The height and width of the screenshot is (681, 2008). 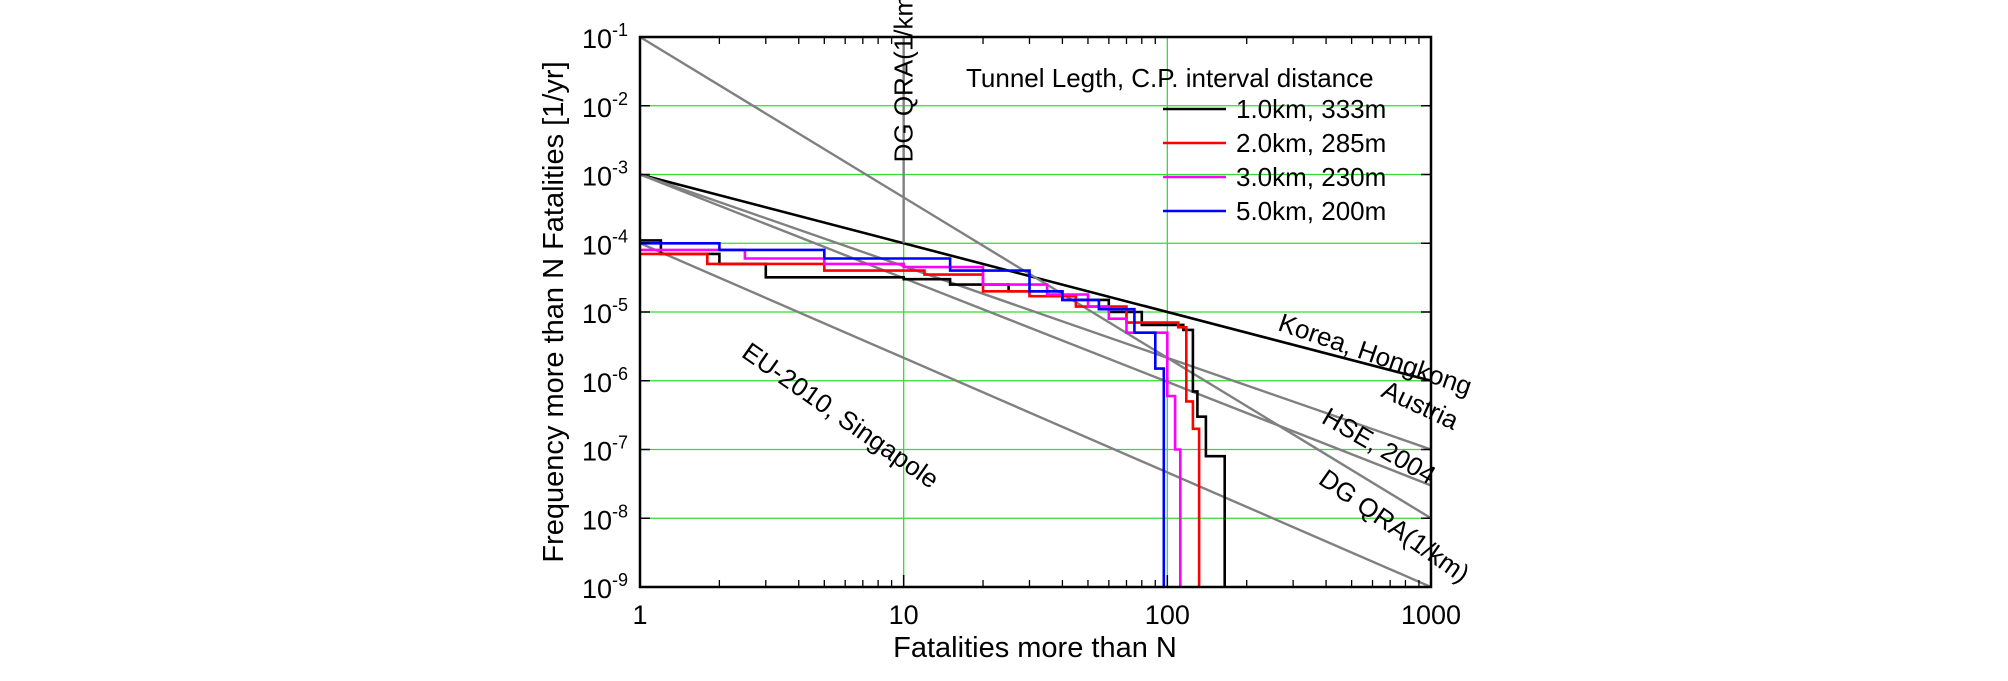 What do you see at coordinates (605, 37) in the screenshot?
I see `y-tick-label: 10⁻¹` at bounding box center [605, 37].